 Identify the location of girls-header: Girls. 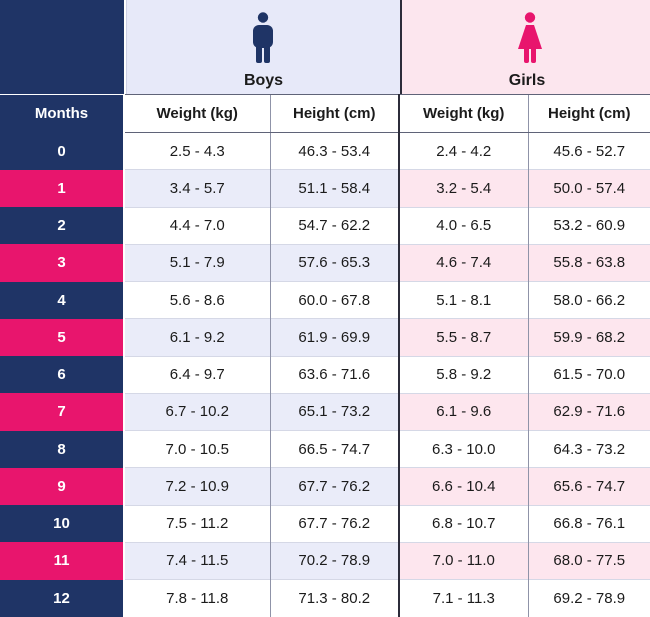
(525, 47).